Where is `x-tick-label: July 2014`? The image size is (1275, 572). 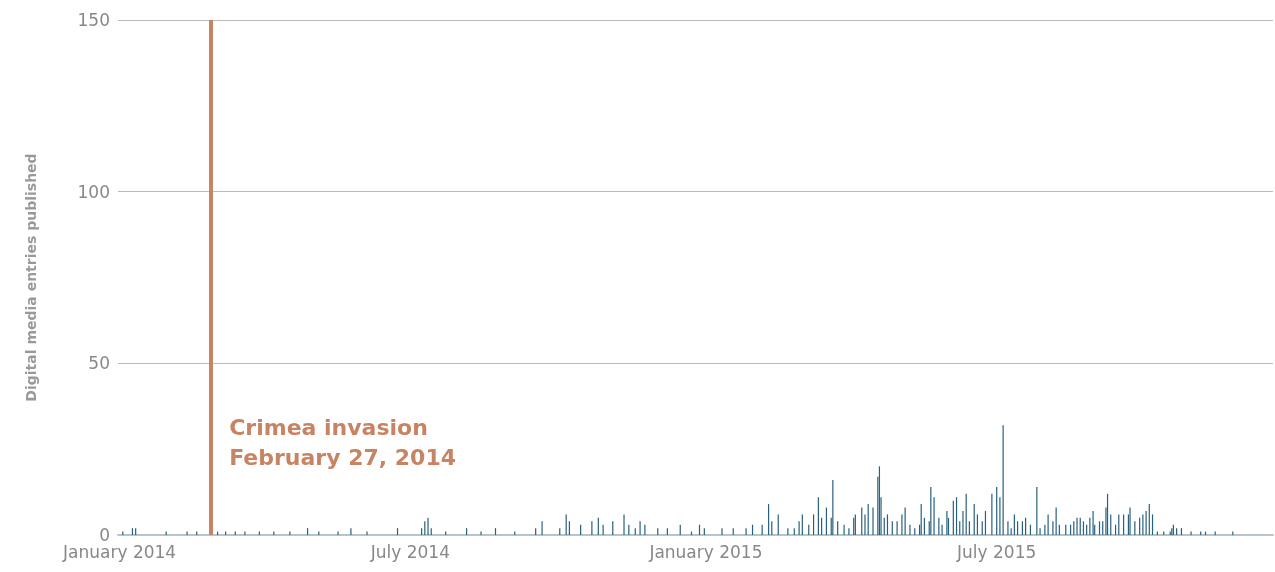
x-tick-label: July 2014 is located at coordinates (409, 551).